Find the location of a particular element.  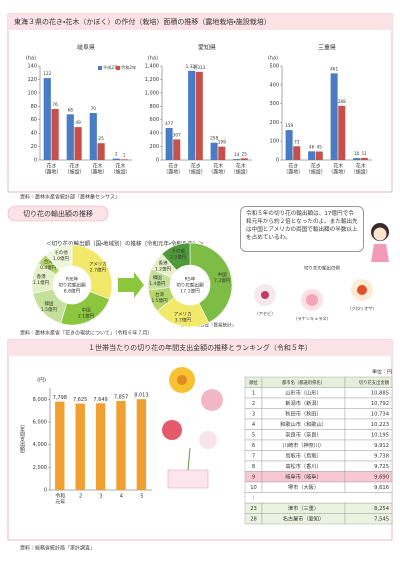

table-cell-text: 6 is located at coordinates (253, 446).